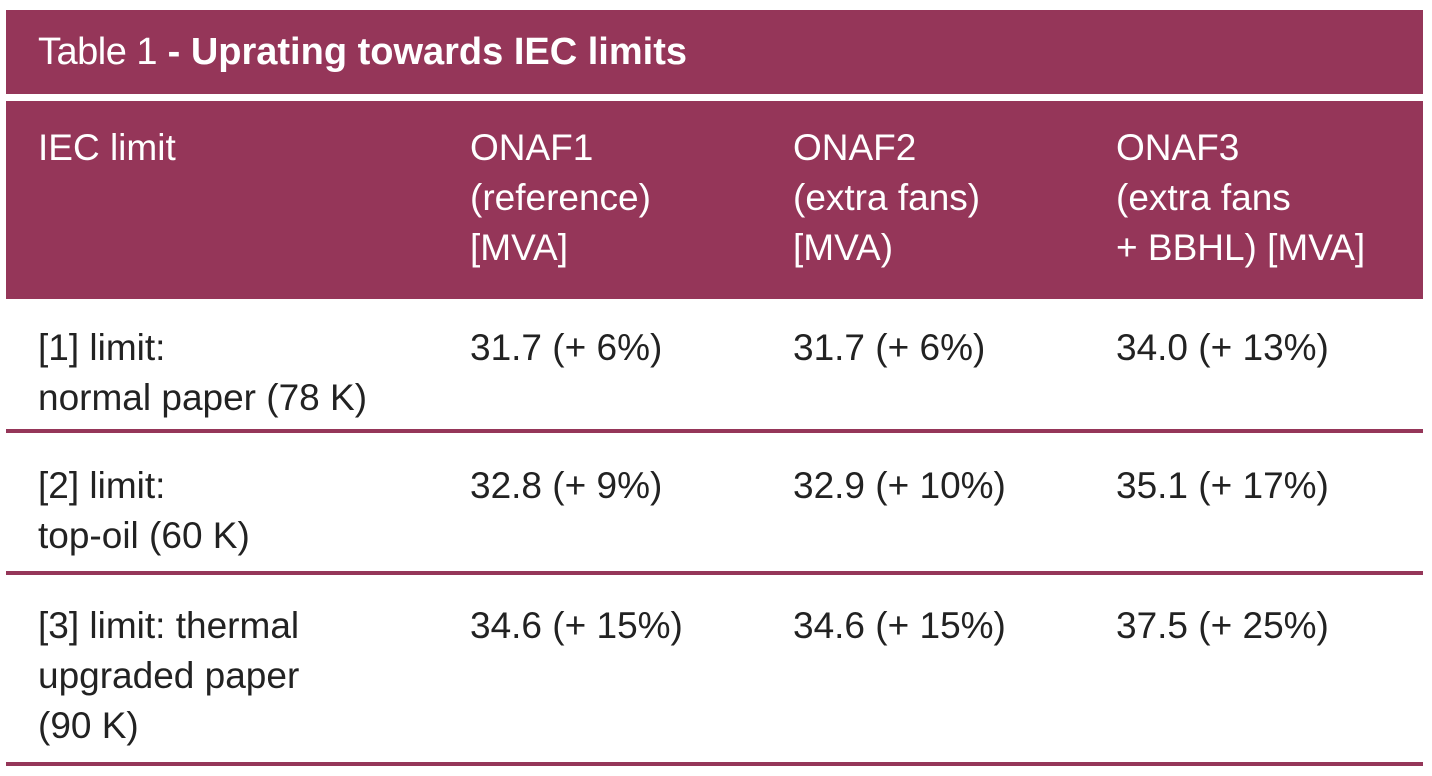 This screenshot has height=776, width=1432. I want to click on header-onaf2: ONAF2 (extra fans) [MVA), so click(948, 198).